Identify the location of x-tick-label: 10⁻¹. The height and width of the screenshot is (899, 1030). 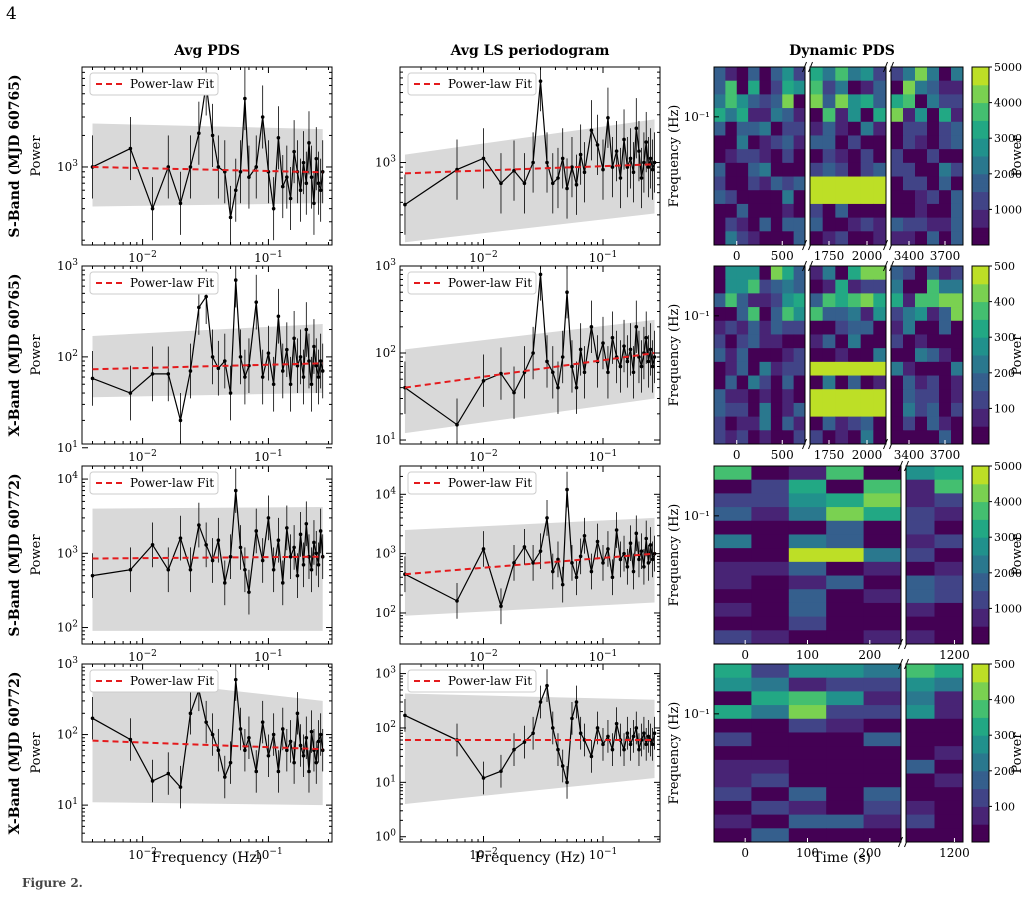
(268, 257).